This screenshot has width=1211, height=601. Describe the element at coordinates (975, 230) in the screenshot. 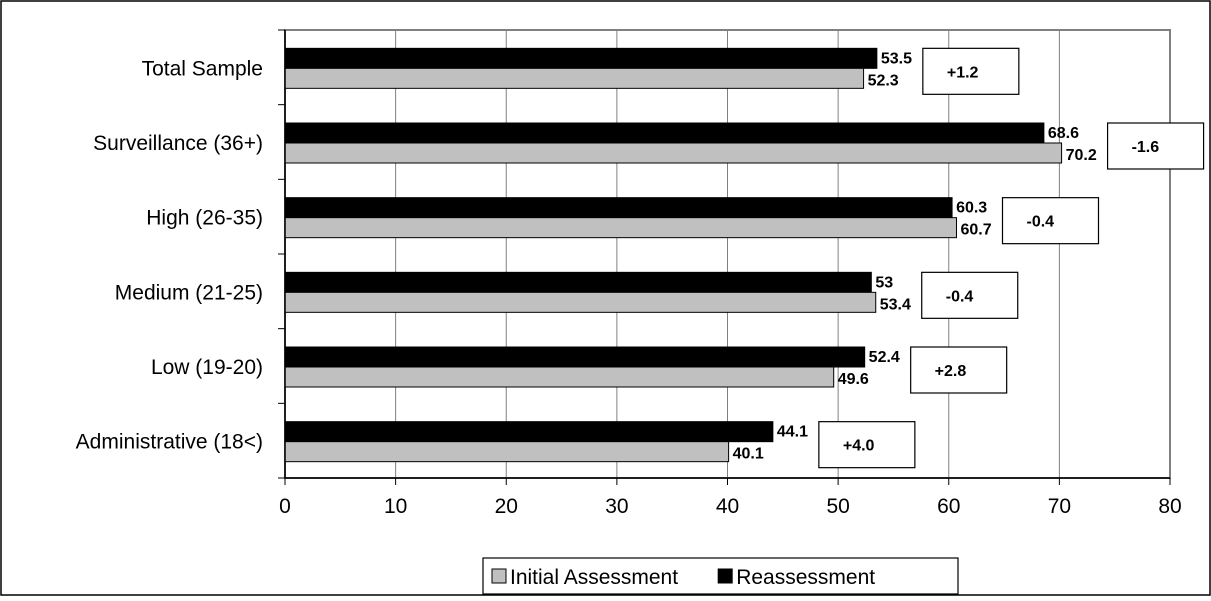

I see `data-label-initial-assessment: 60.7` at that location.